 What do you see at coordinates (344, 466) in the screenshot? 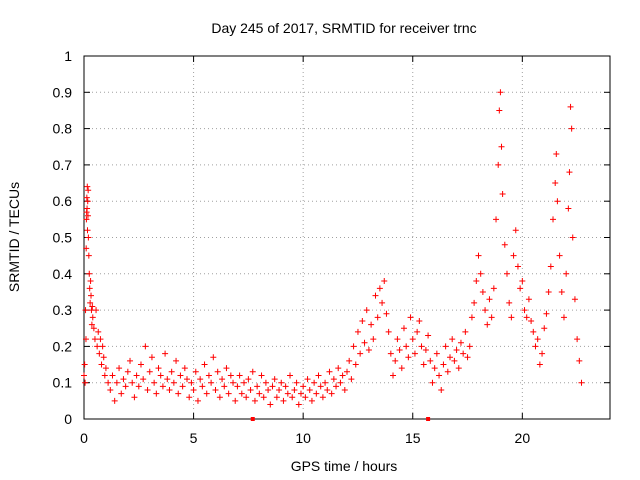
I see `x-axis-label: GPS time / hours` at bounding box center [344, 466].